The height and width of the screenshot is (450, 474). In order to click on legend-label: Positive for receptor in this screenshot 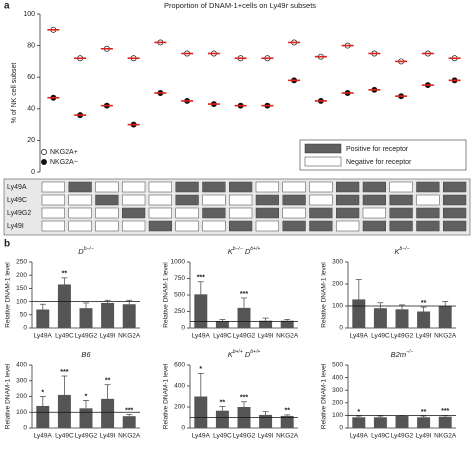, I will do `click(377, 149)`.